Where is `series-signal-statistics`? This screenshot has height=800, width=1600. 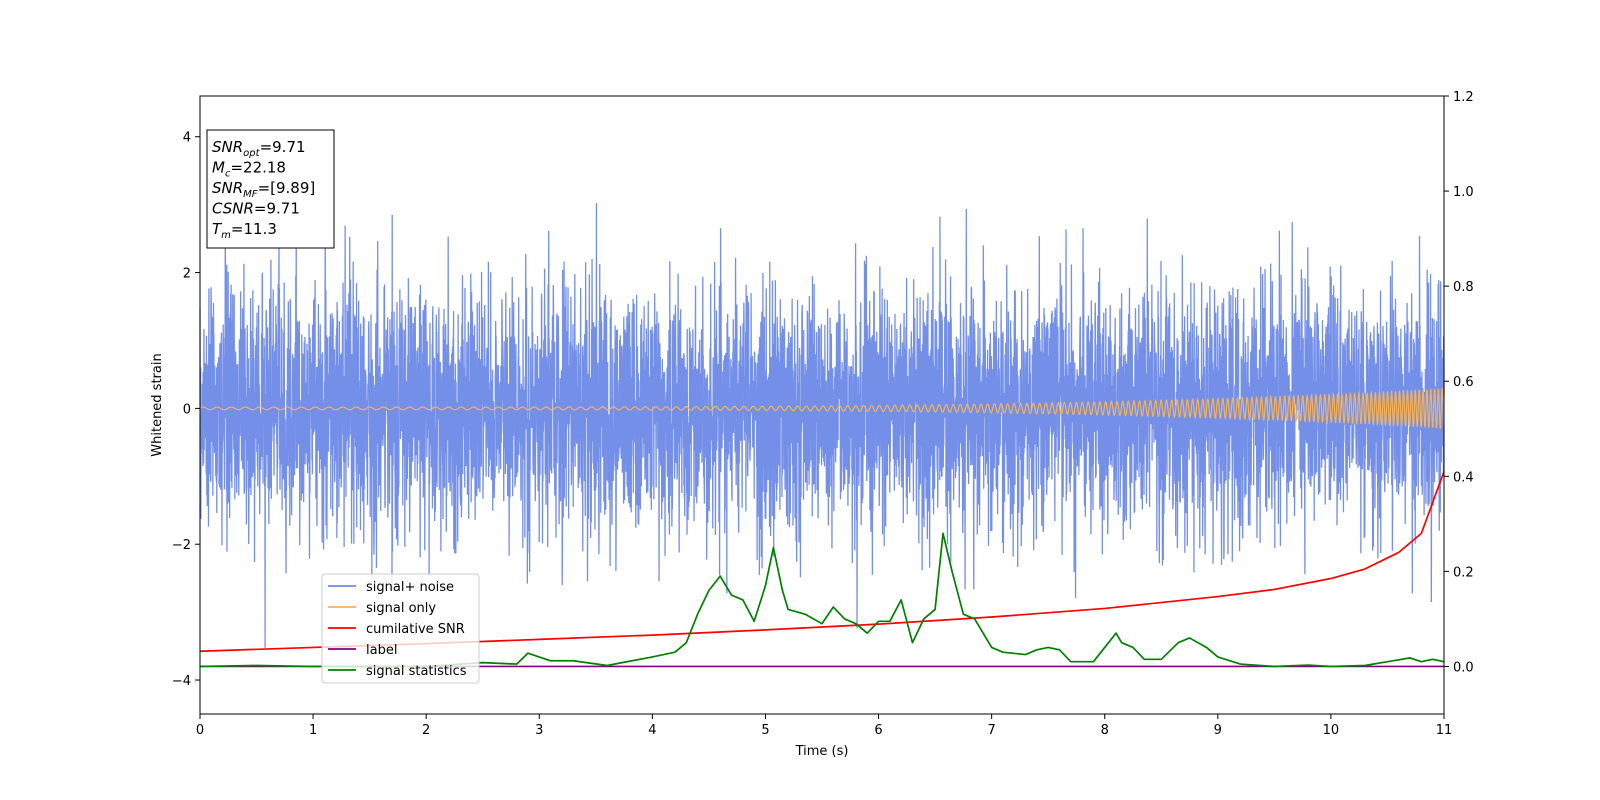
series-signal-statistics is located at coordinates (822, 600).